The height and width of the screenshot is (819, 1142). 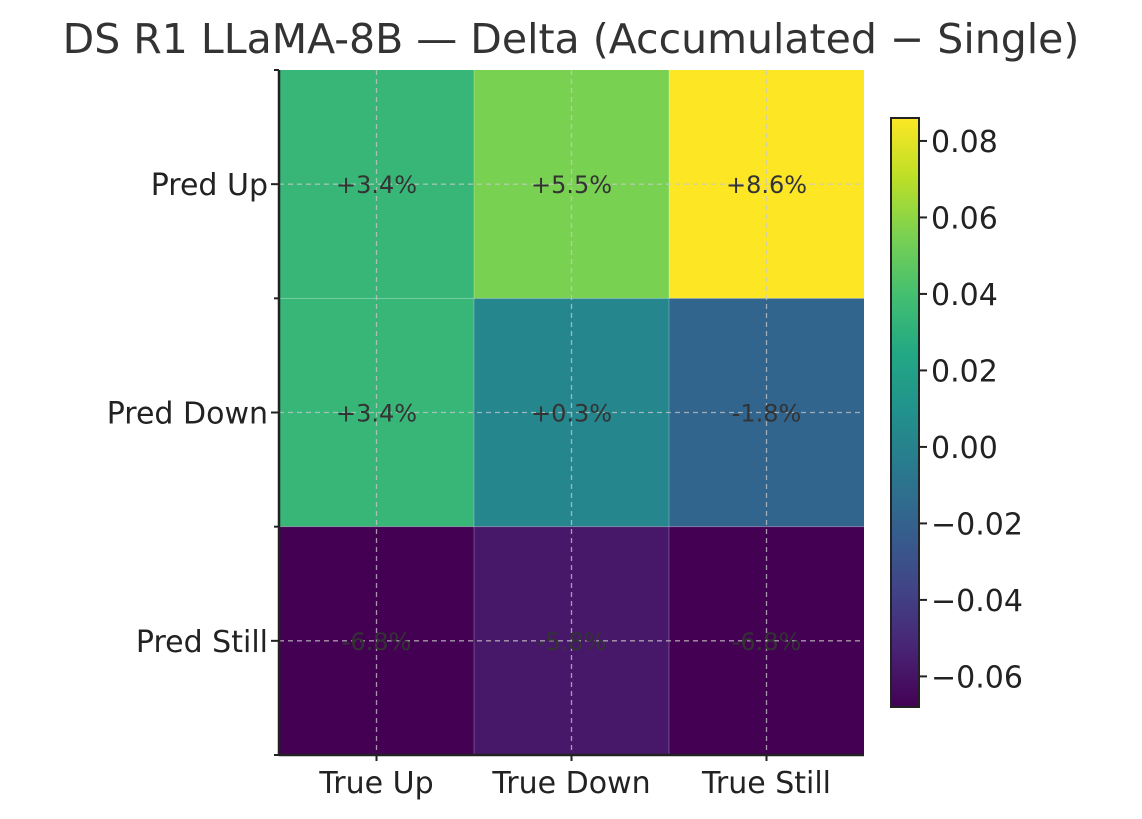 I want to click on cell-value-label: +8.6%, so click(x=766, y=185).